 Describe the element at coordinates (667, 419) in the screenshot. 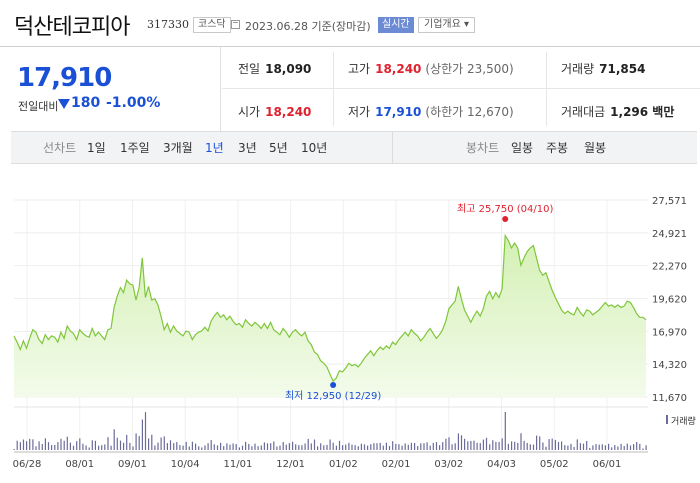

I see `volume-legend-icon` at that location.